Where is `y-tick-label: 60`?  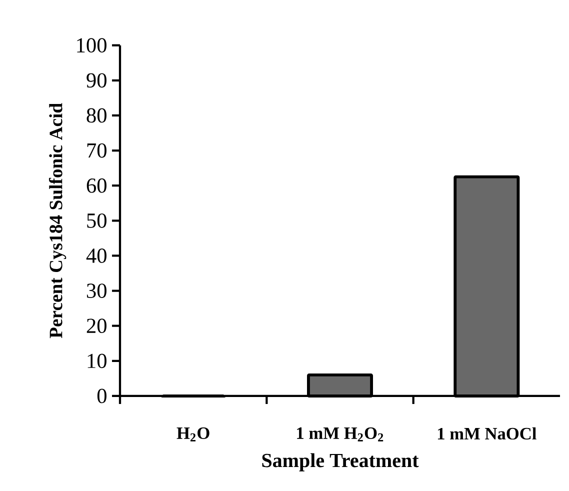 y-tick-label: 60 is located at coordinates (96, 185).